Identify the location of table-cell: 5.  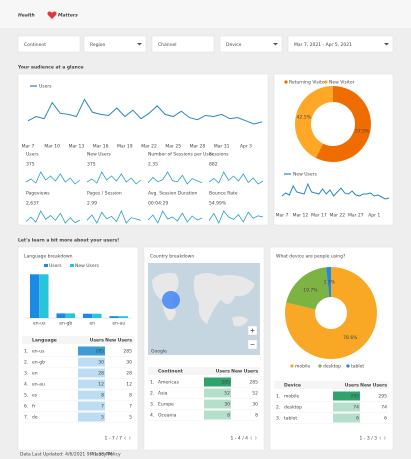
(102, 418).